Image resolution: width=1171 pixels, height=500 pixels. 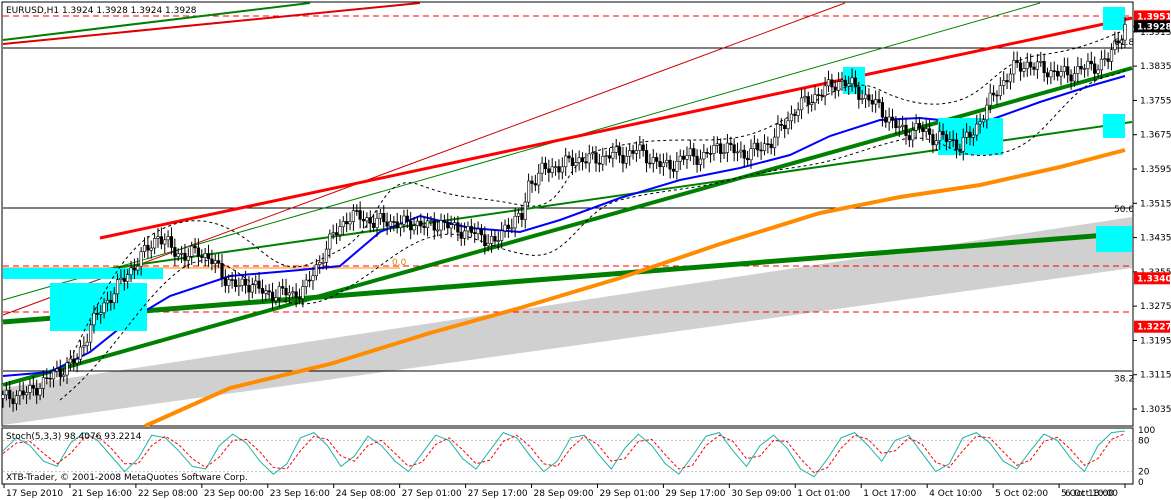 What do you see at coordinates (1155, 67) in the screenshot?
I see `price-tick-label: 1.3835` at bounding box center [1155, 67].